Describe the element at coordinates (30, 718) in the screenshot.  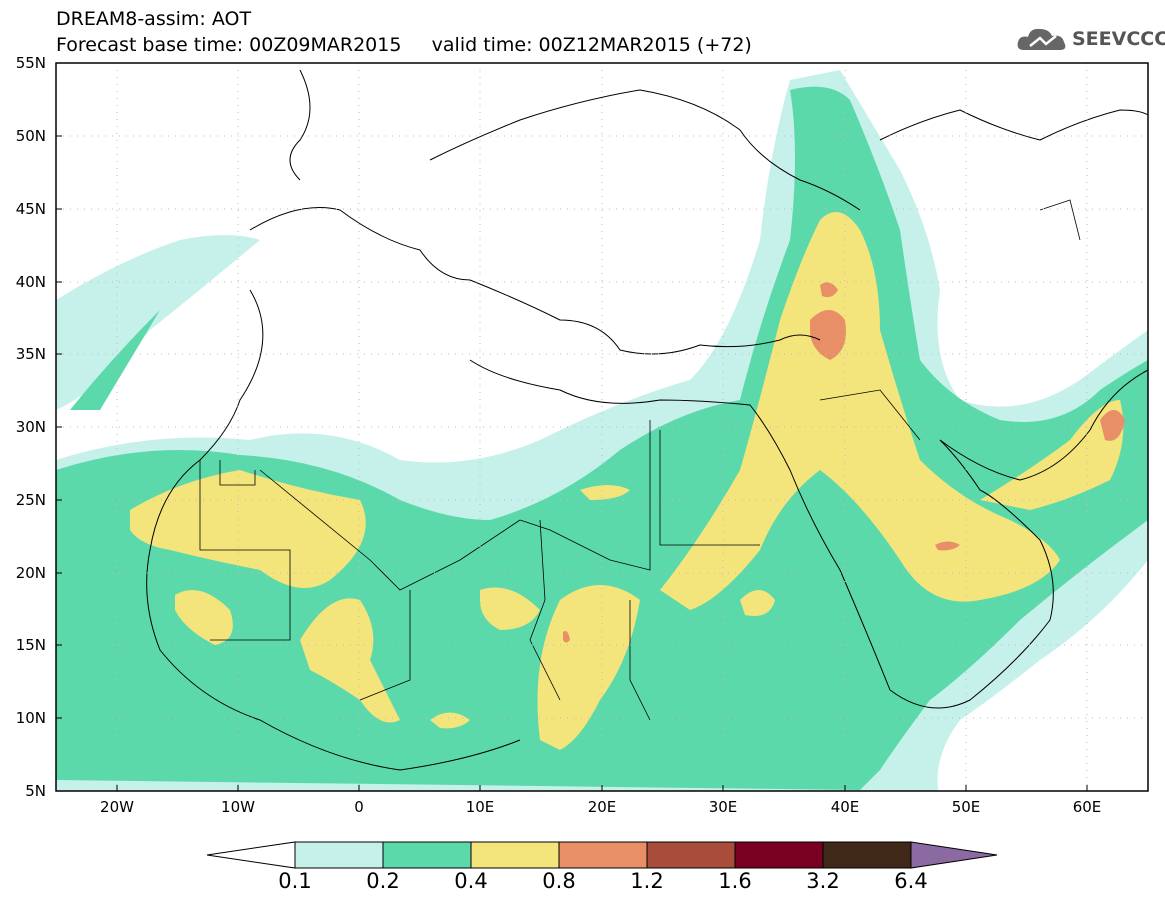
I see `lat-label-10n: 10N` at that location.